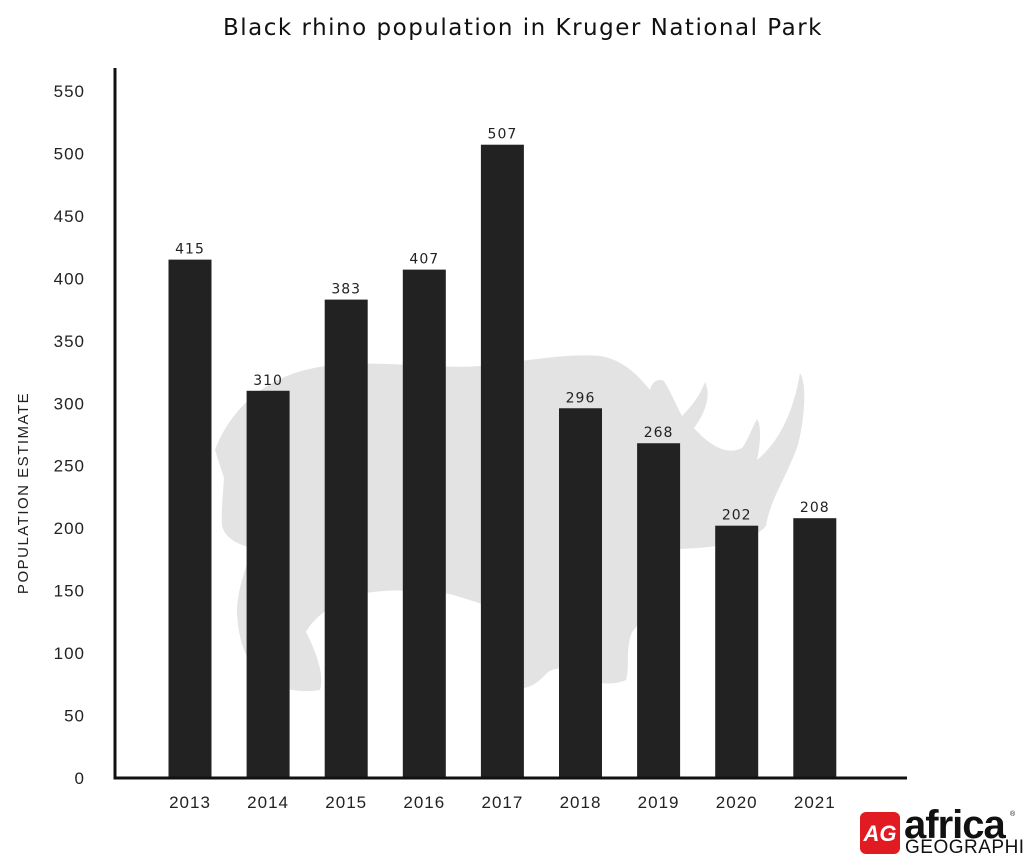 This screenshot has width=1024, height=865. Describe the element at coordinates (815, 648) in the screenshot. I see `bar-2021` at that location.